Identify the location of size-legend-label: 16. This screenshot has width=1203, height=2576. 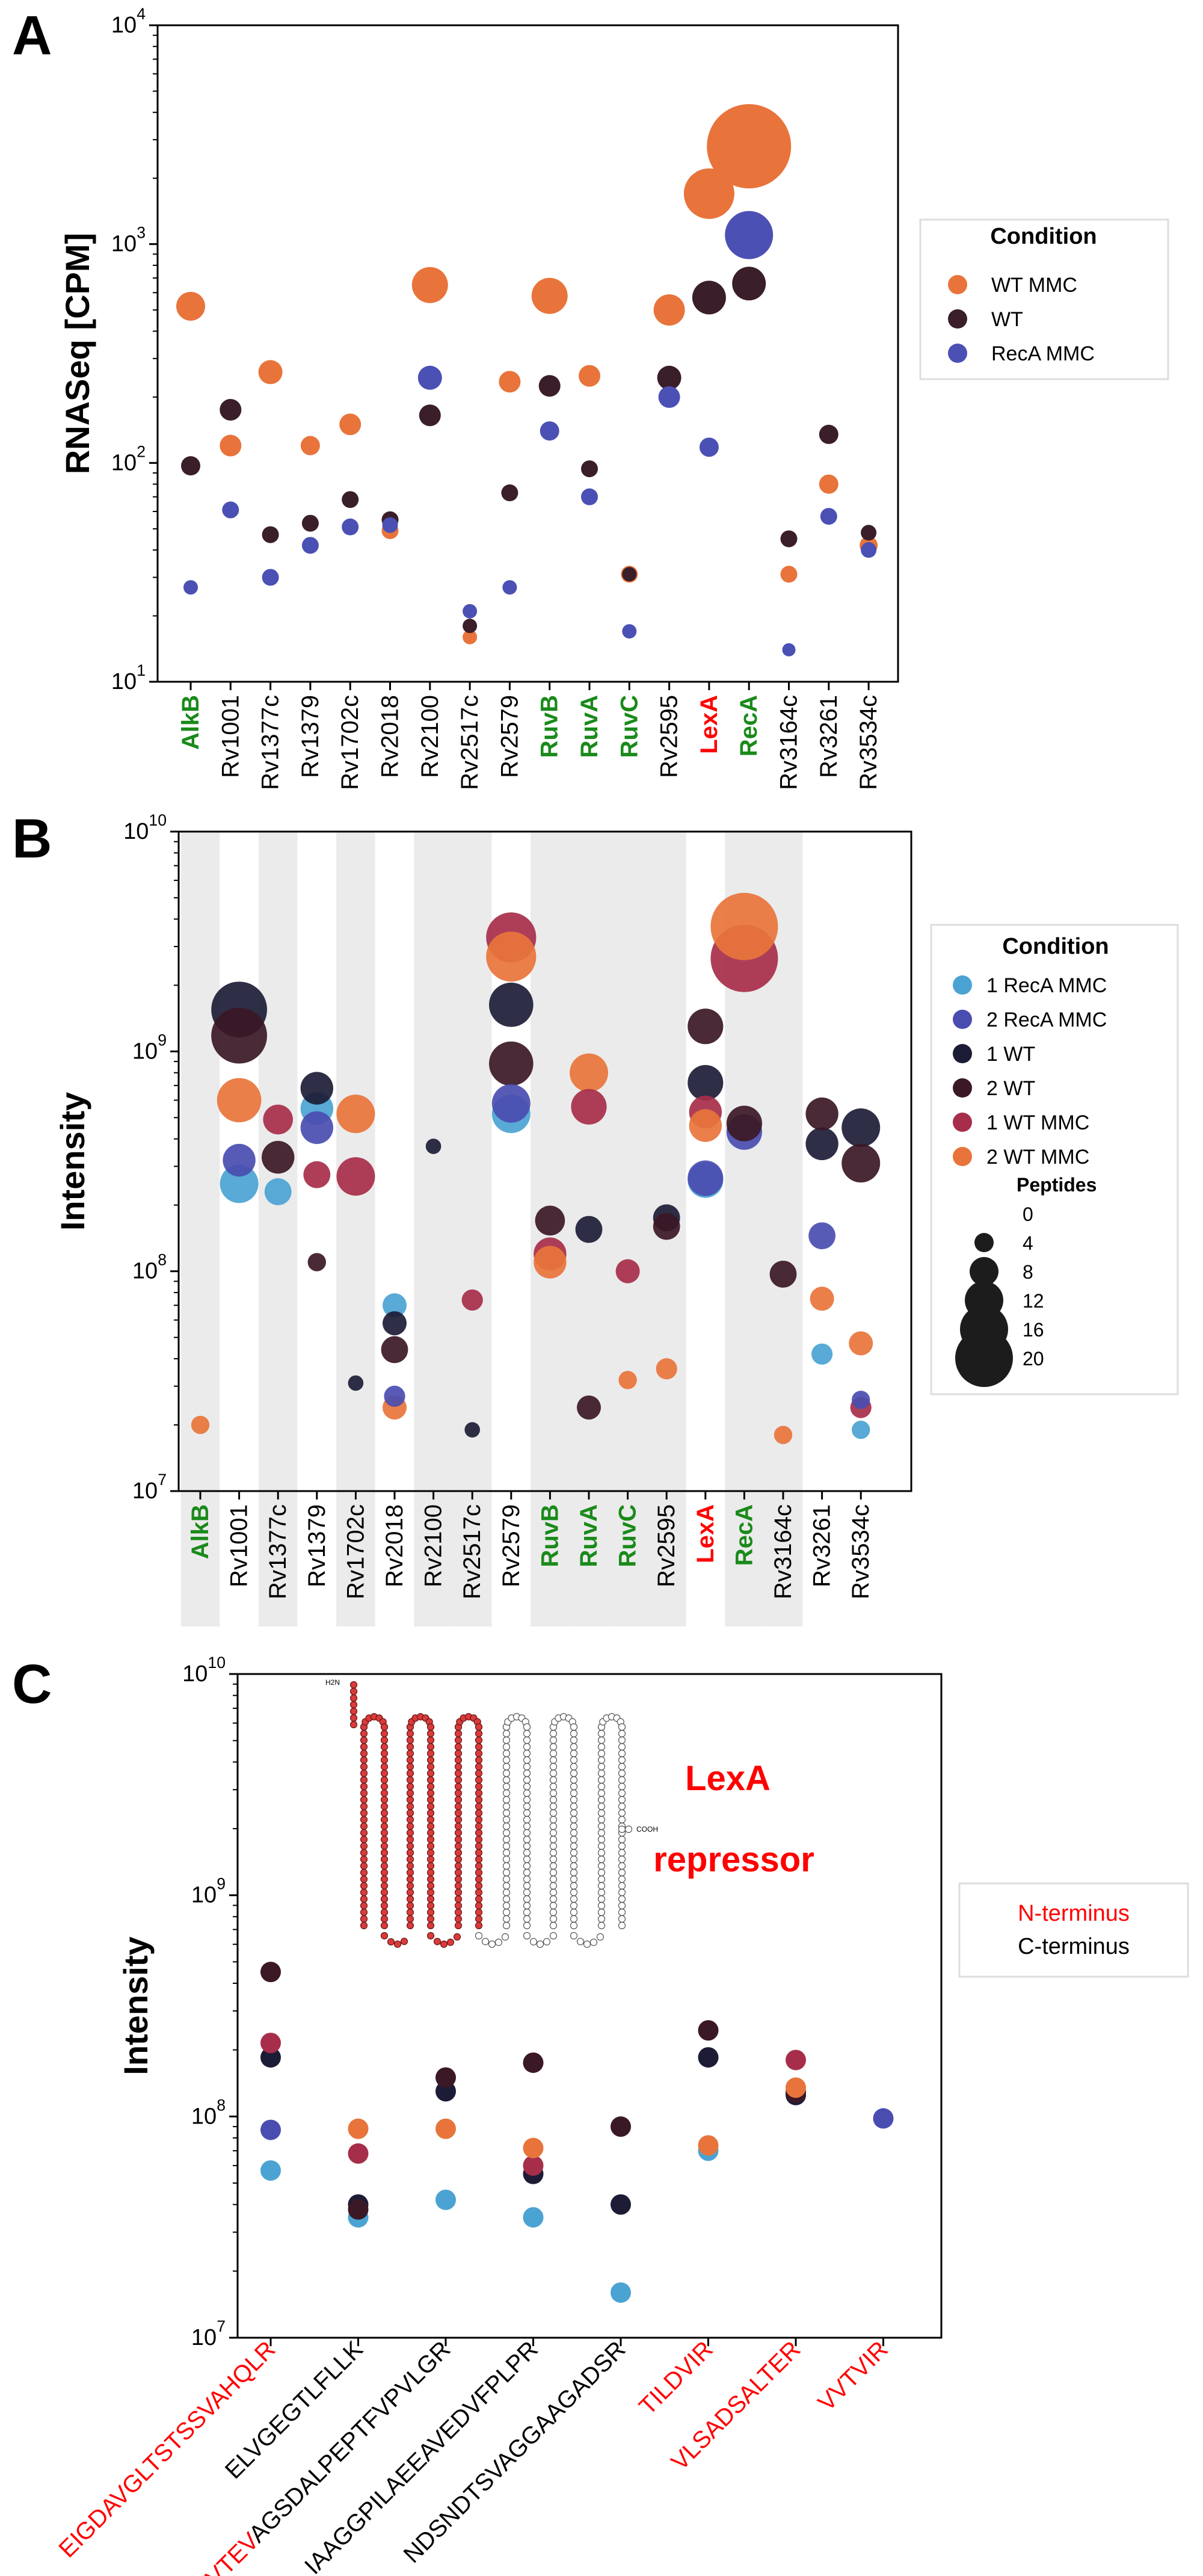
(1033, 1330).